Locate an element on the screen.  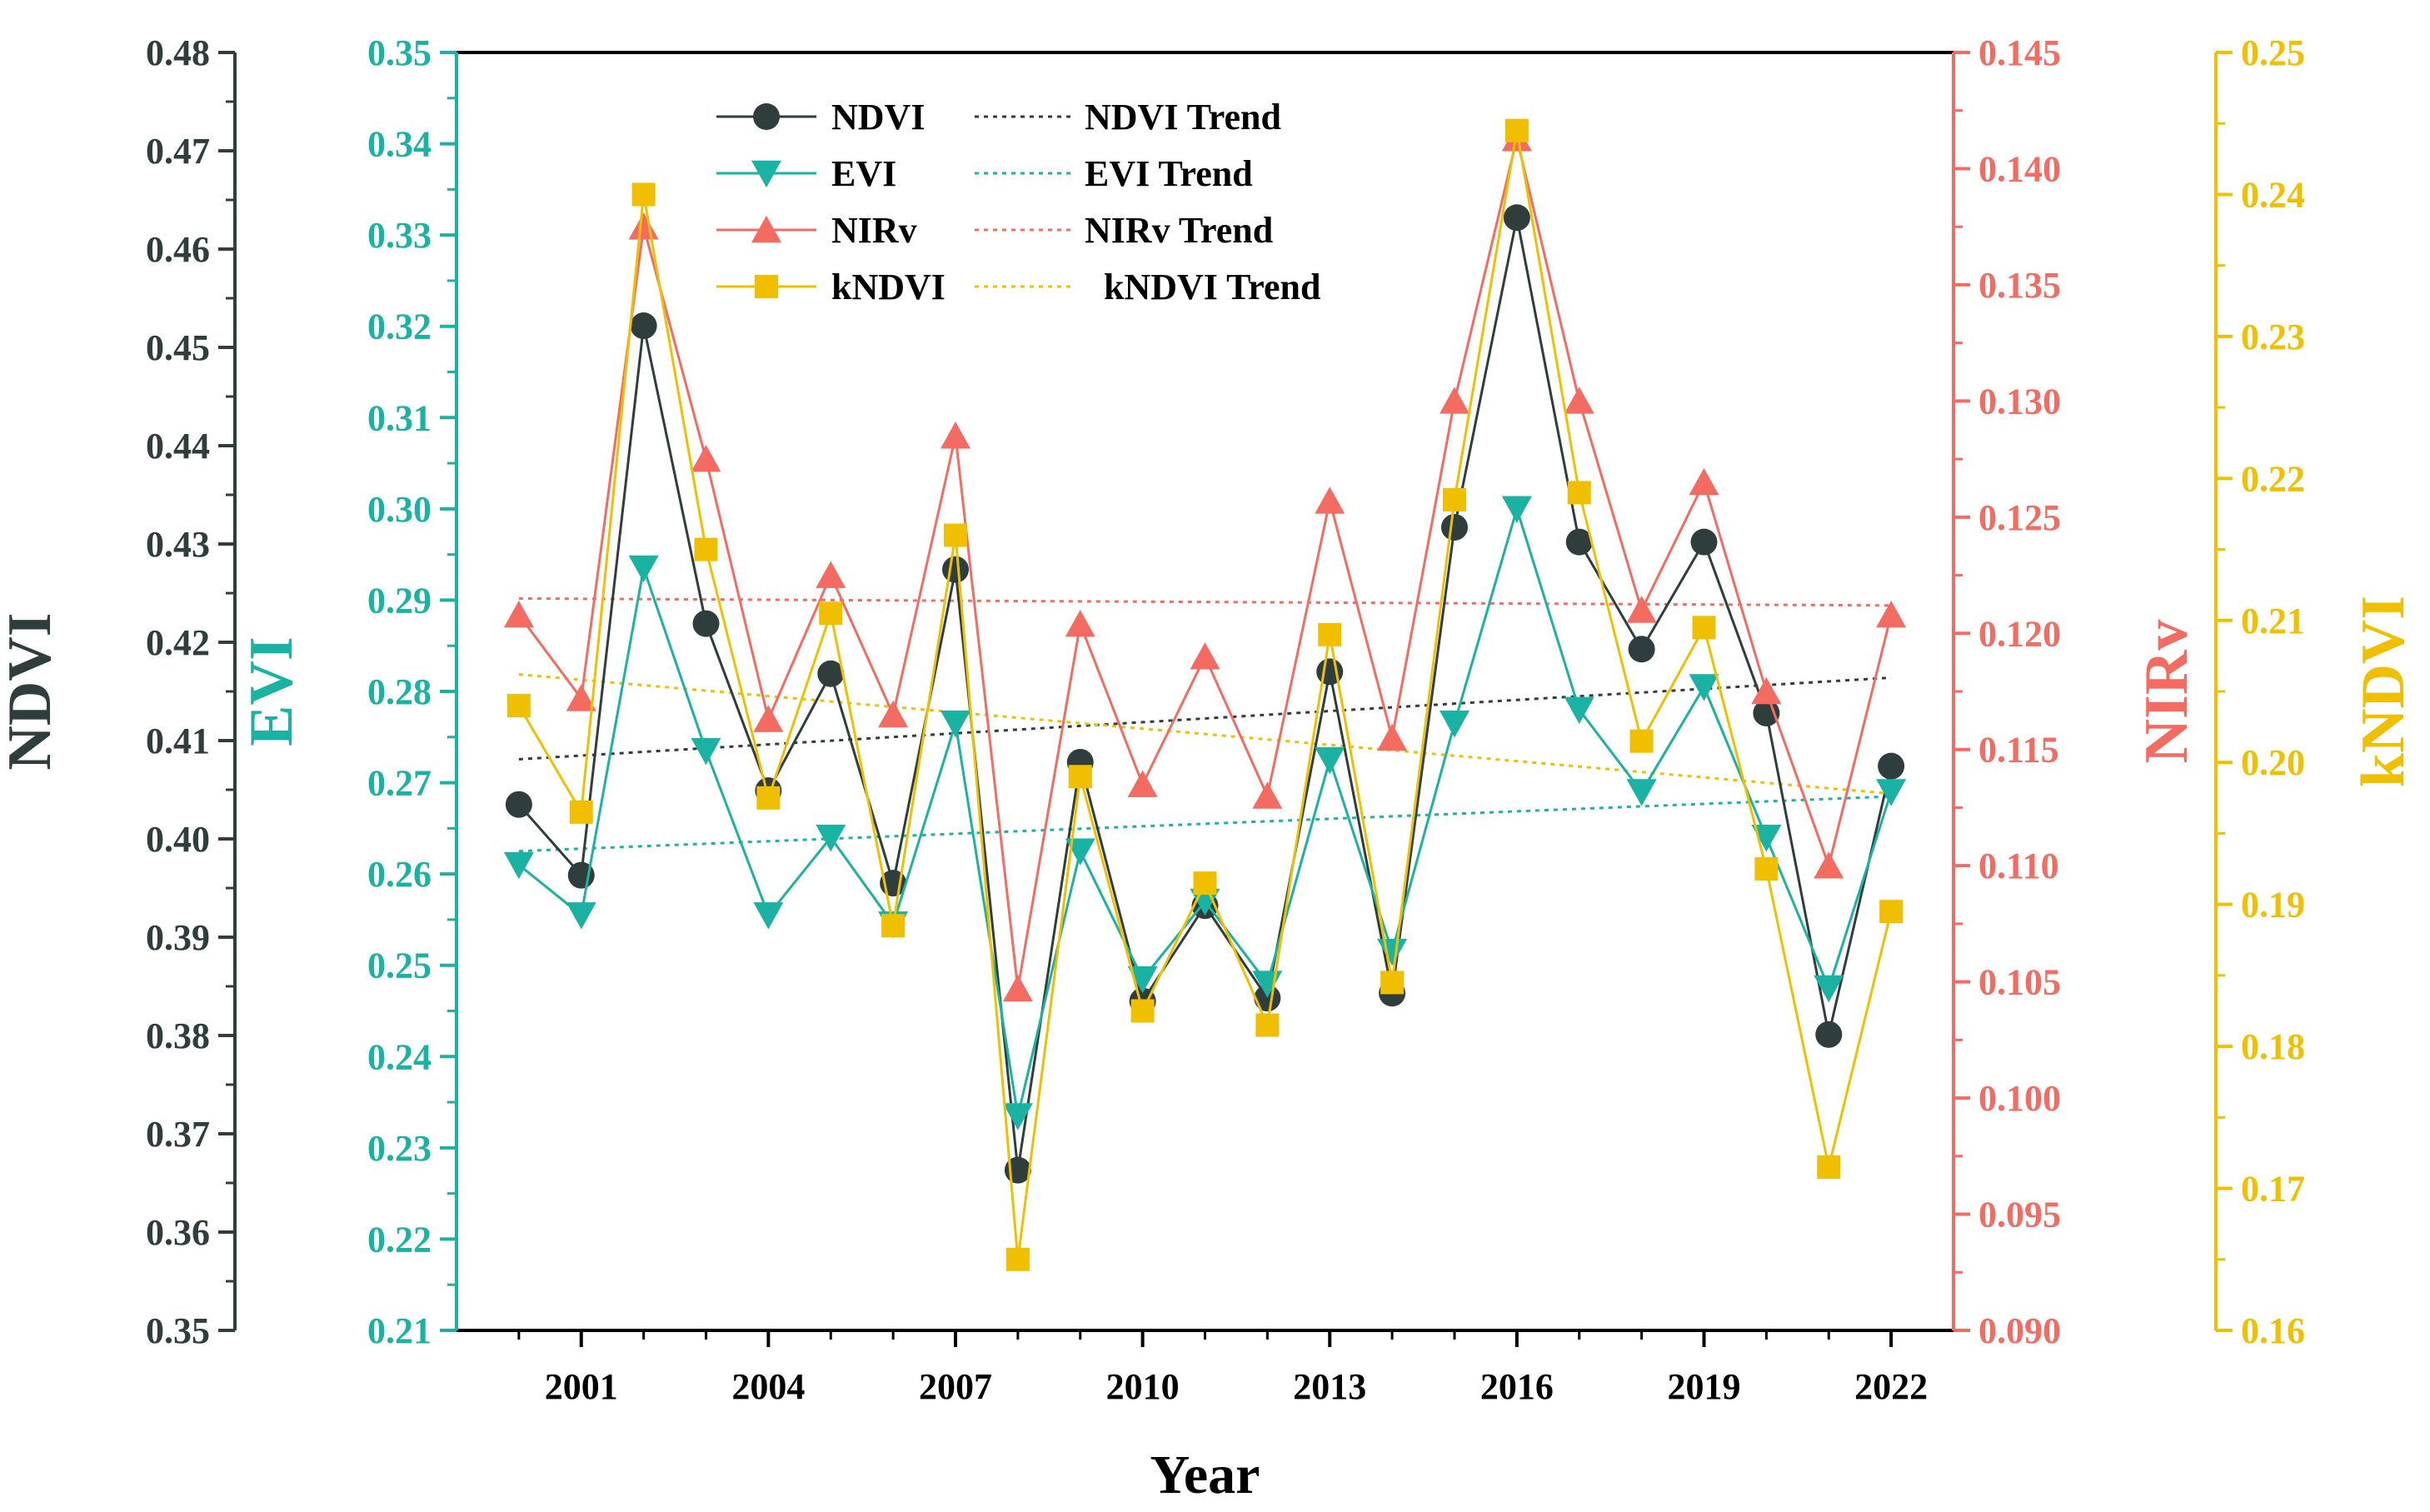
nirv-tick-label: 0.140 is located at coordinates (2020, 168).